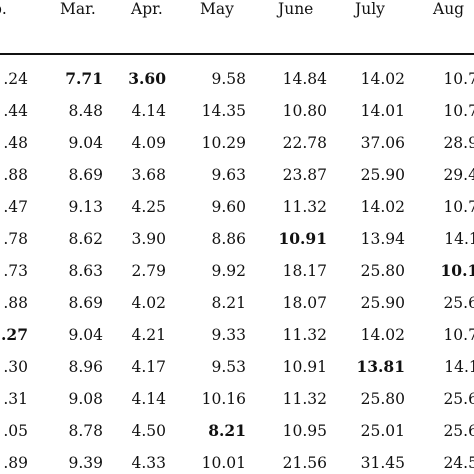  I want to click on table-cell: 9.13, so click(85, 207).